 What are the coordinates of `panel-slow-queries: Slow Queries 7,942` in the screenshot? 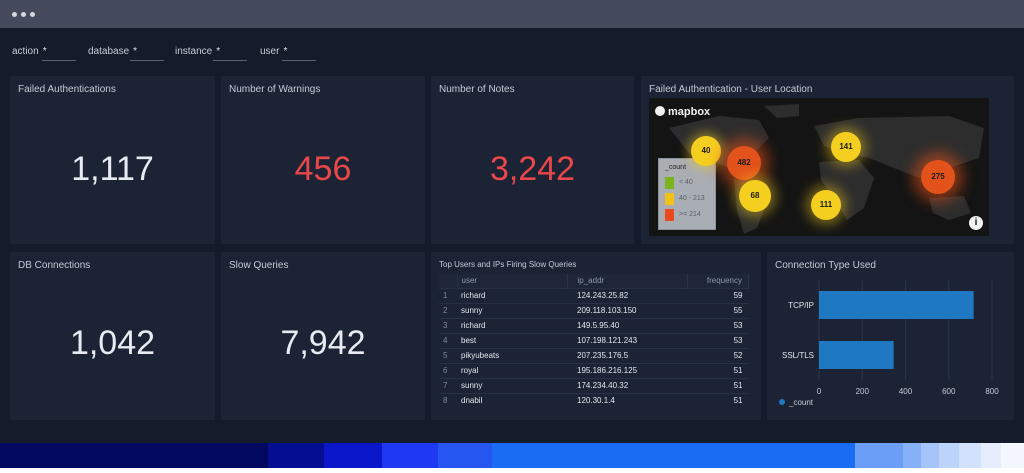 It's located at (323, 336).